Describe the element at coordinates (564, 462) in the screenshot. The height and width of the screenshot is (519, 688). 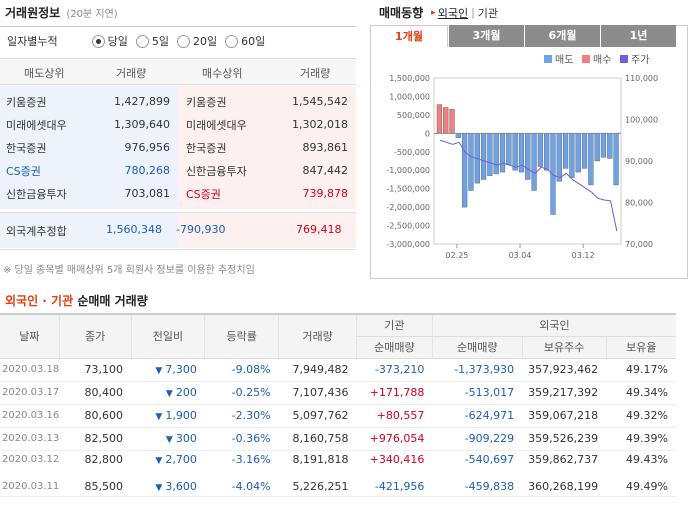
I see `holdings-cell: 359,862,737` at that location.